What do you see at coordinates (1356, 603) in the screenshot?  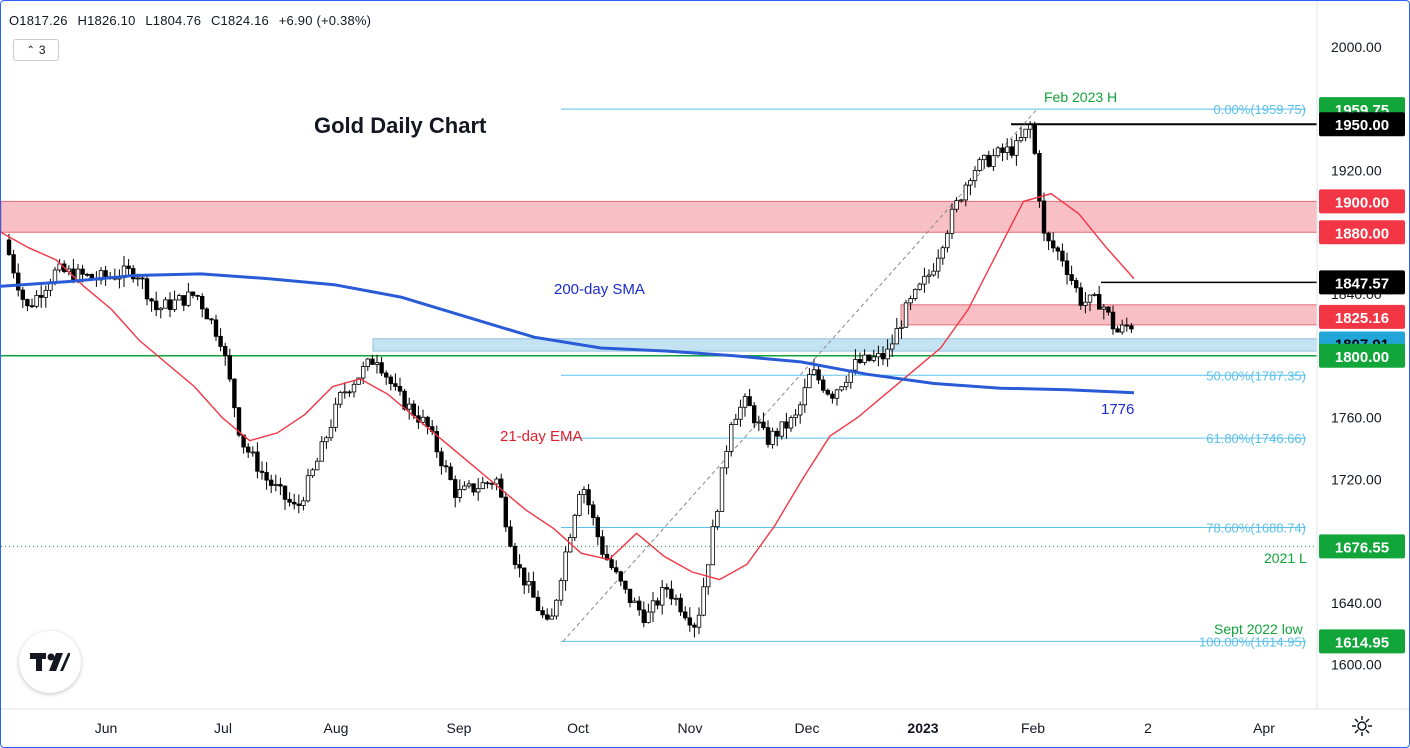 I see `price-tick-label: 1640.00` at bounding box center [1356, 603].